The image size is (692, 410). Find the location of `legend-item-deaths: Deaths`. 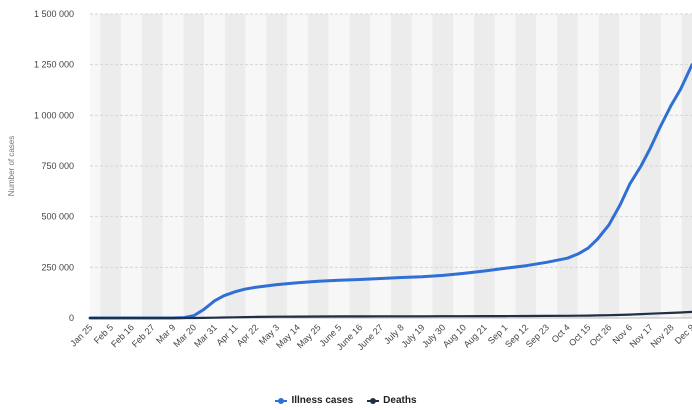

legend-item-deaths: Deaths is located at coordinates (392, 400).